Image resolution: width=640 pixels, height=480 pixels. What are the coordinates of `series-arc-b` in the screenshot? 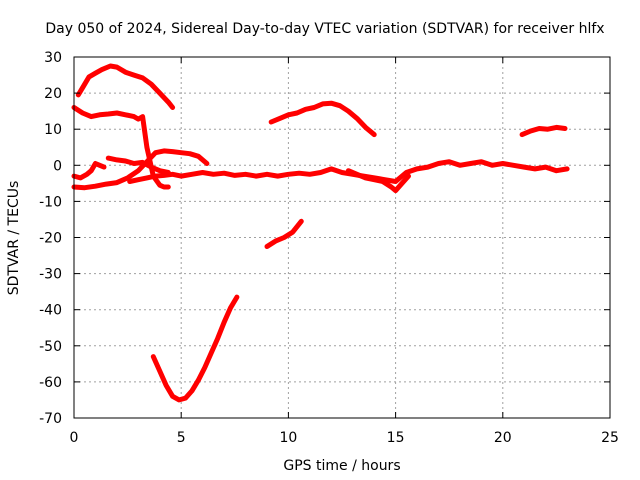 It's located at (121, 147).